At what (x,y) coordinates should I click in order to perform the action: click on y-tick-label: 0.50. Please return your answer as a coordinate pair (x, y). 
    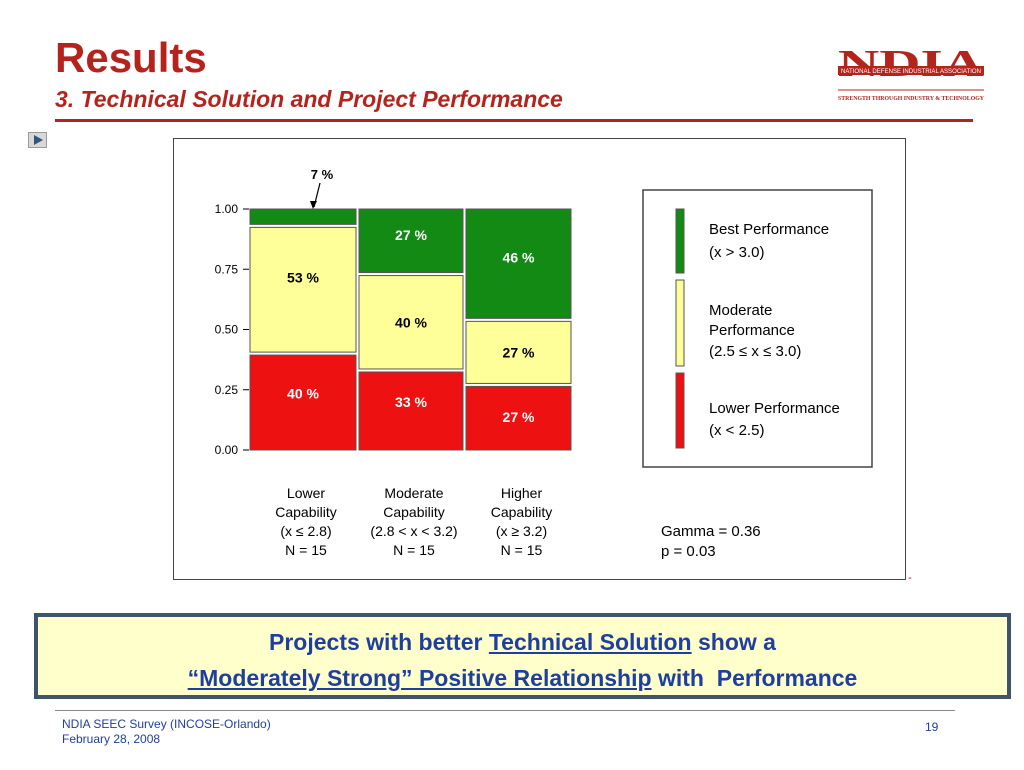
    Looking at the image, I should click on (227, 330).